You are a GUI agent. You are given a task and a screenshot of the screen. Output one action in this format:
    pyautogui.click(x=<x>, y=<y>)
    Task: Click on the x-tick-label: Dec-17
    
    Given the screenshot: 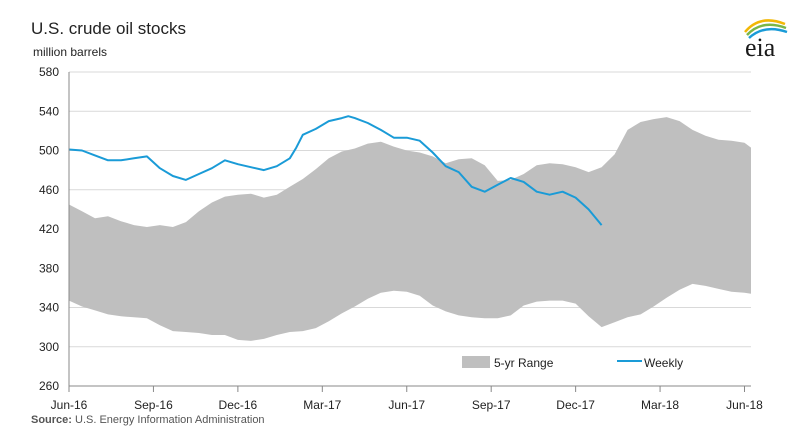 What is the action you would take?
    pyautogui.click(x=575, y=405)
    